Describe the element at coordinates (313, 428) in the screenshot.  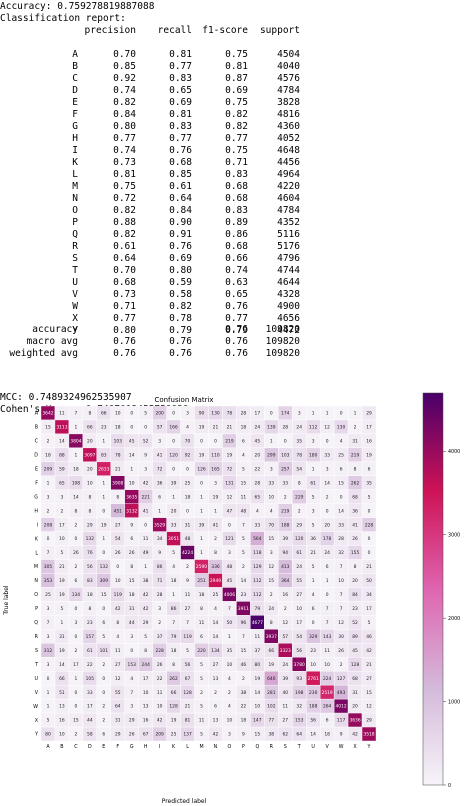
I see `cell-value-label: 112` at that location.